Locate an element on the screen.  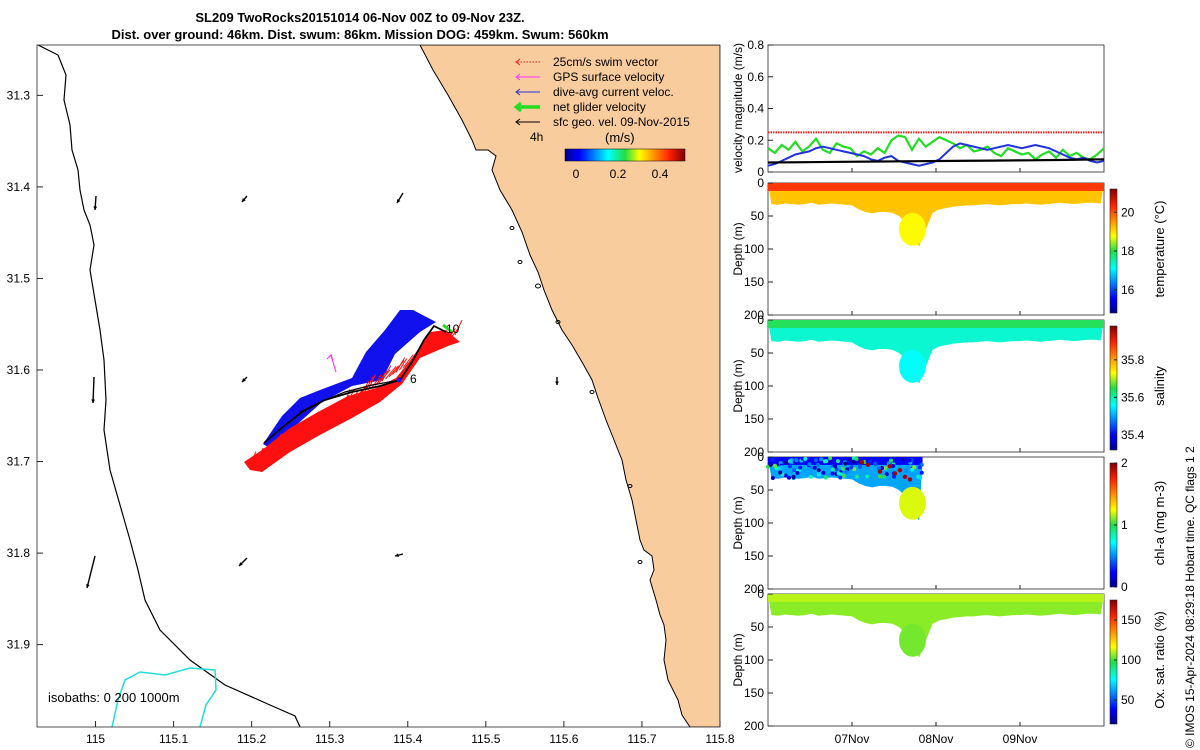
velocity-ytick-label: 0.8 is located at coordinates (755, 45).